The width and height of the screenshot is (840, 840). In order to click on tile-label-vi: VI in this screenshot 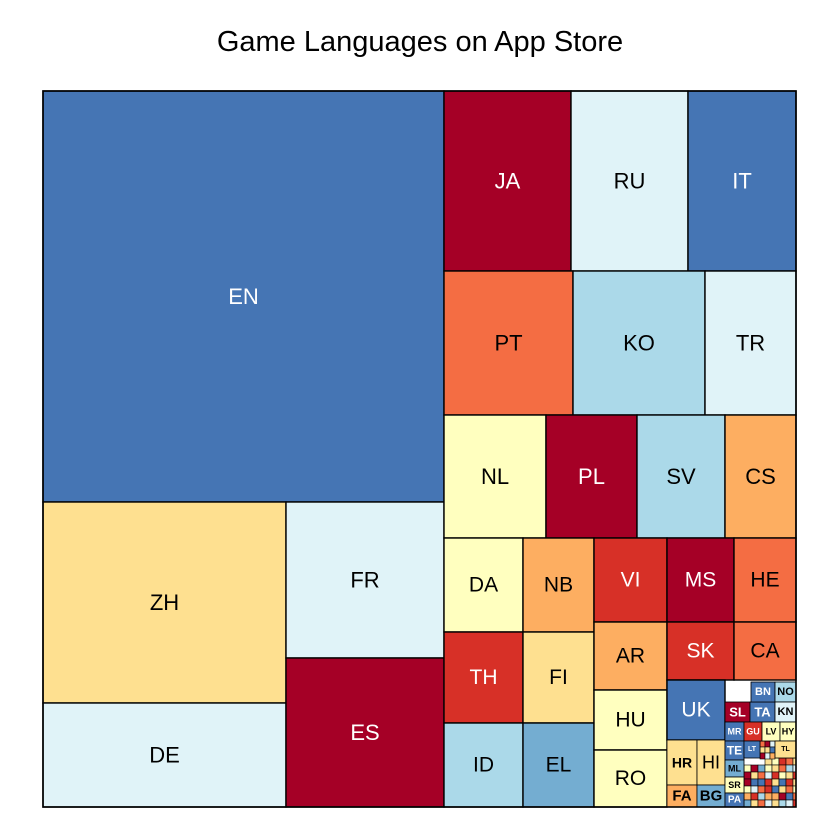, I will do `click(631, 580)`.